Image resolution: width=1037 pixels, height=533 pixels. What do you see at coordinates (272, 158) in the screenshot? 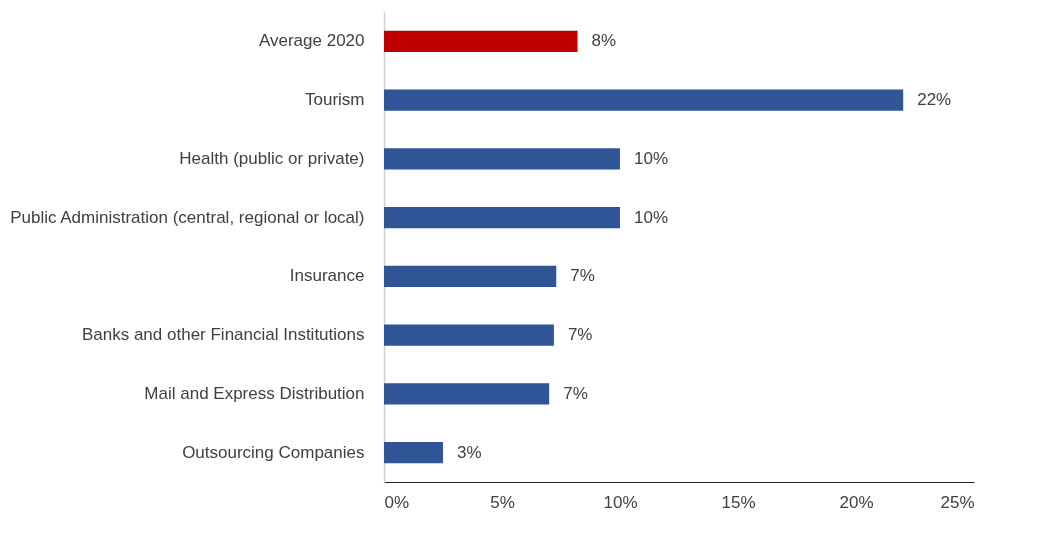
I see `y-tick-label: Health (public or private)` at bounding box center [272, 158].